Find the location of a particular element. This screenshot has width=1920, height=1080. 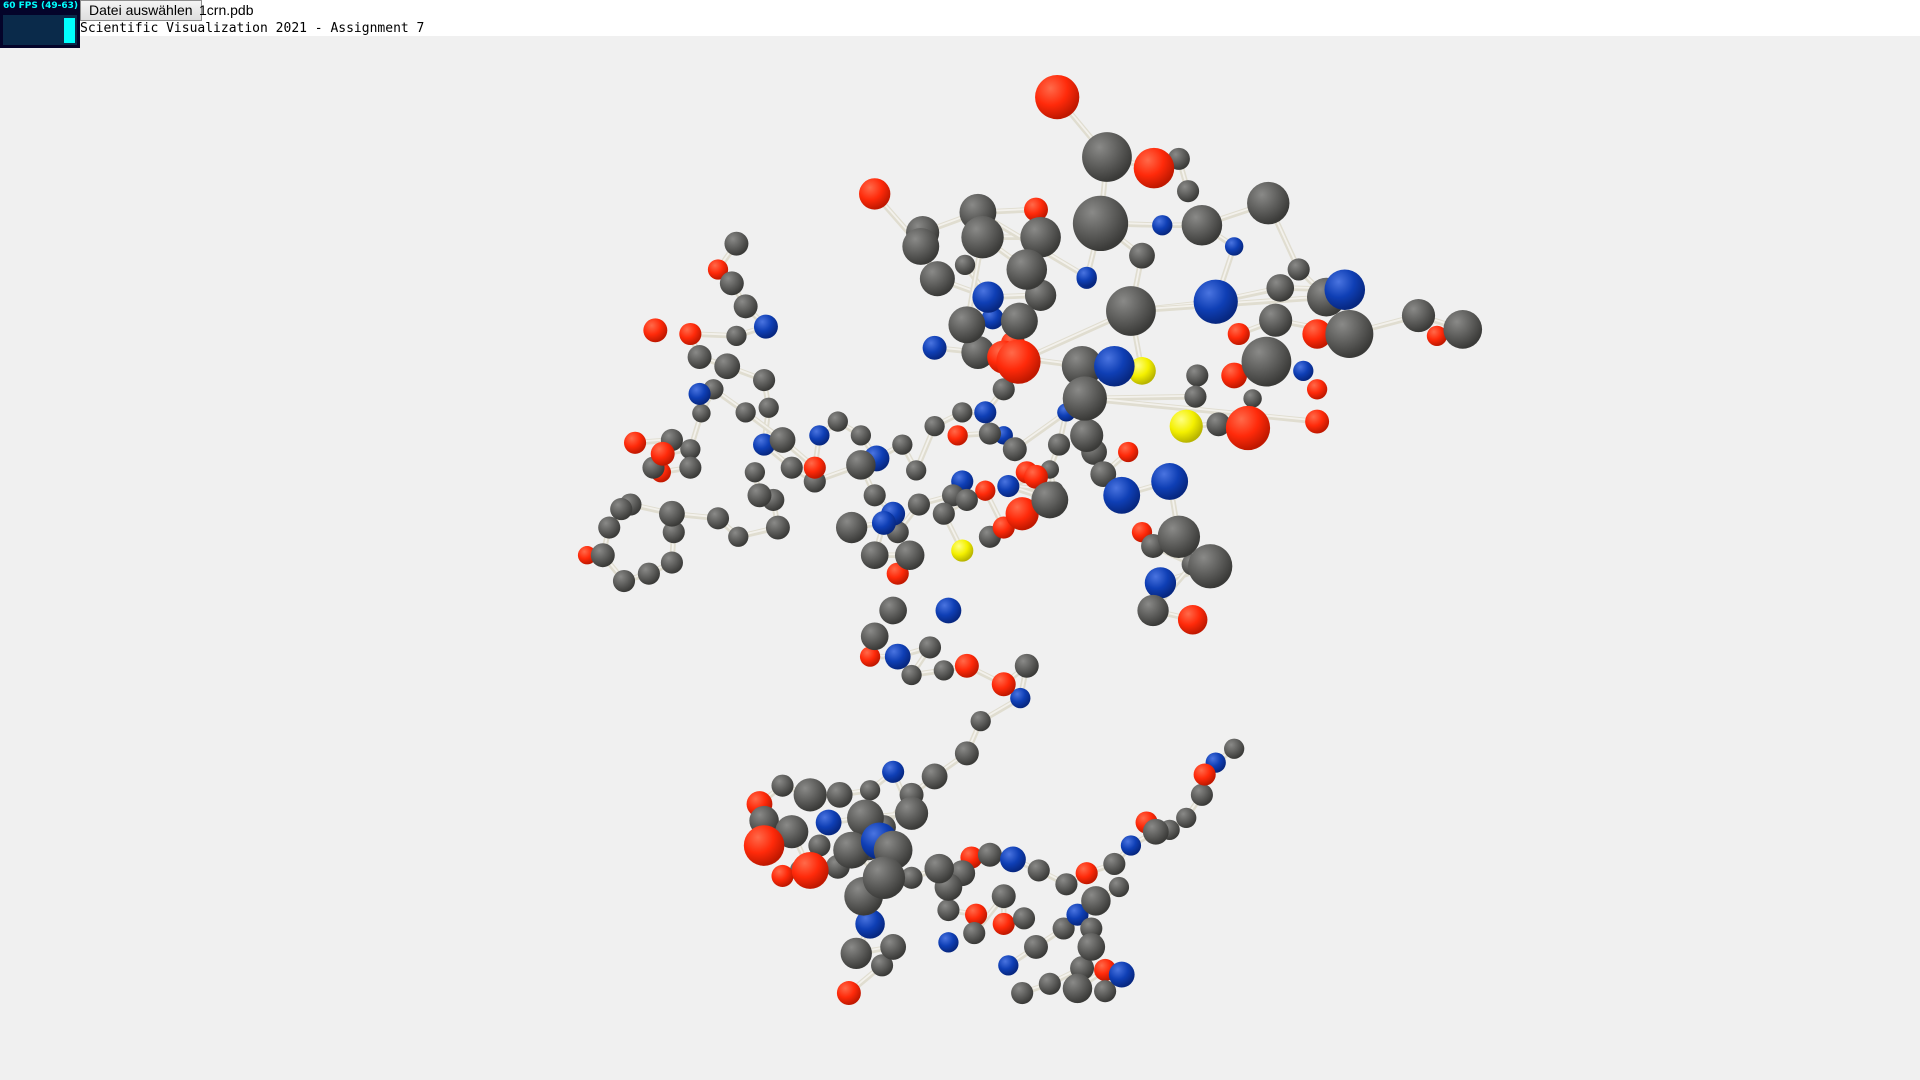

selected-file-name: 1crn.pdb is located at coordinates (226, 10).